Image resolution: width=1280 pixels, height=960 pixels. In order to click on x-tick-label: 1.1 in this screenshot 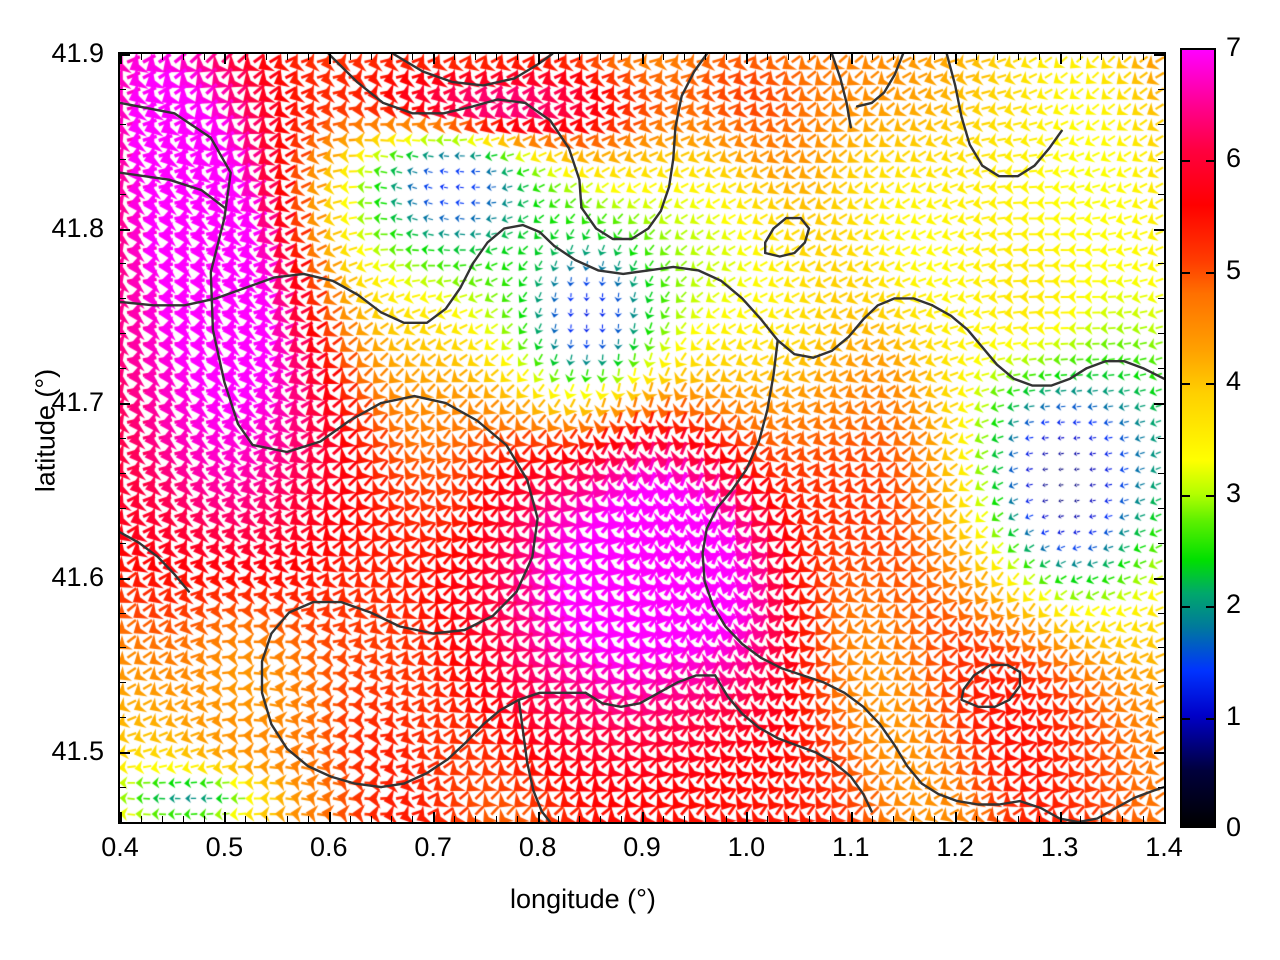, I will do `click(851, 847)`.